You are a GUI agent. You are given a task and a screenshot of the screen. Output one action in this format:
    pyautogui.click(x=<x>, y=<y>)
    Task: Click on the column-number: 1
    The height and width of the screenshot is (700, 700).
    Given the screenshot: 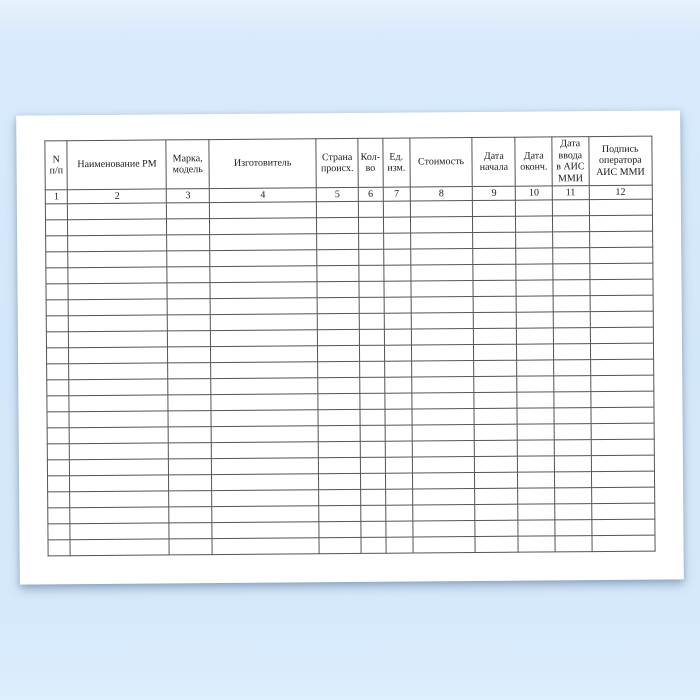 What is the action you would take?
    pyautogui.click(x=56, y=196)
    